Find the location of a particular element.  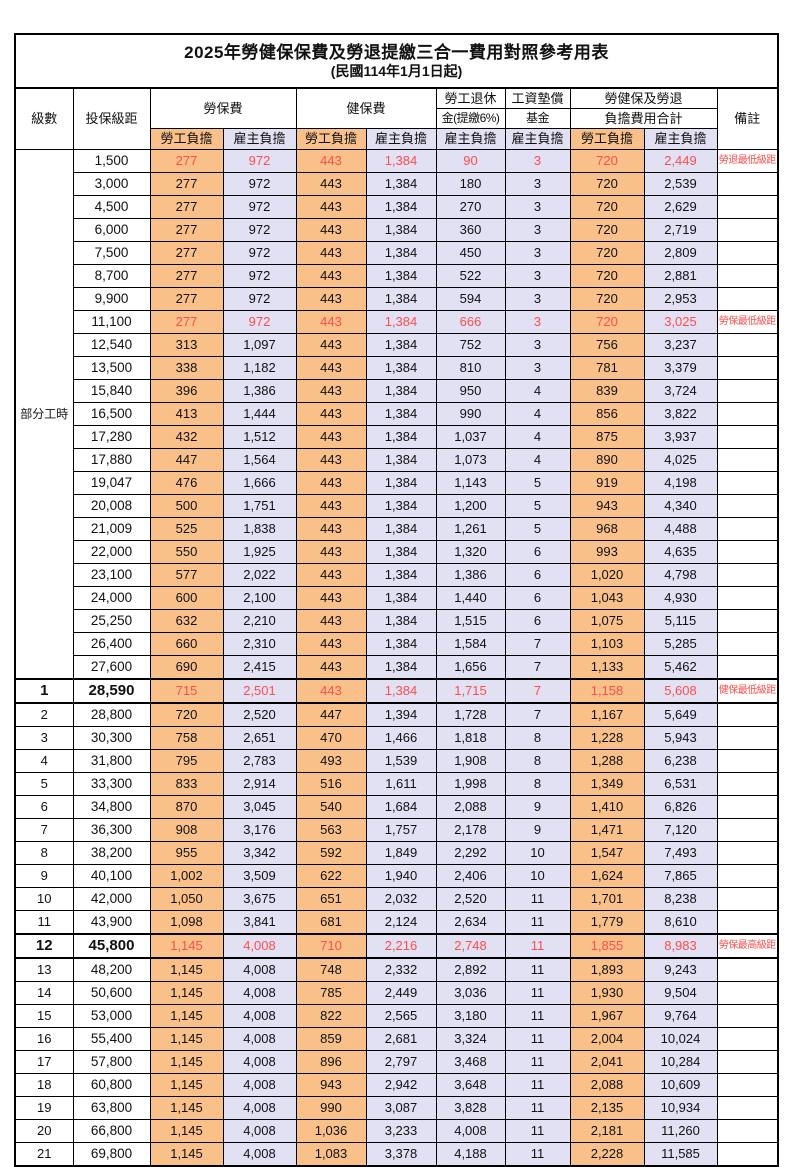

cell-pension-employer: 594 is located at coordinates (470, 299).